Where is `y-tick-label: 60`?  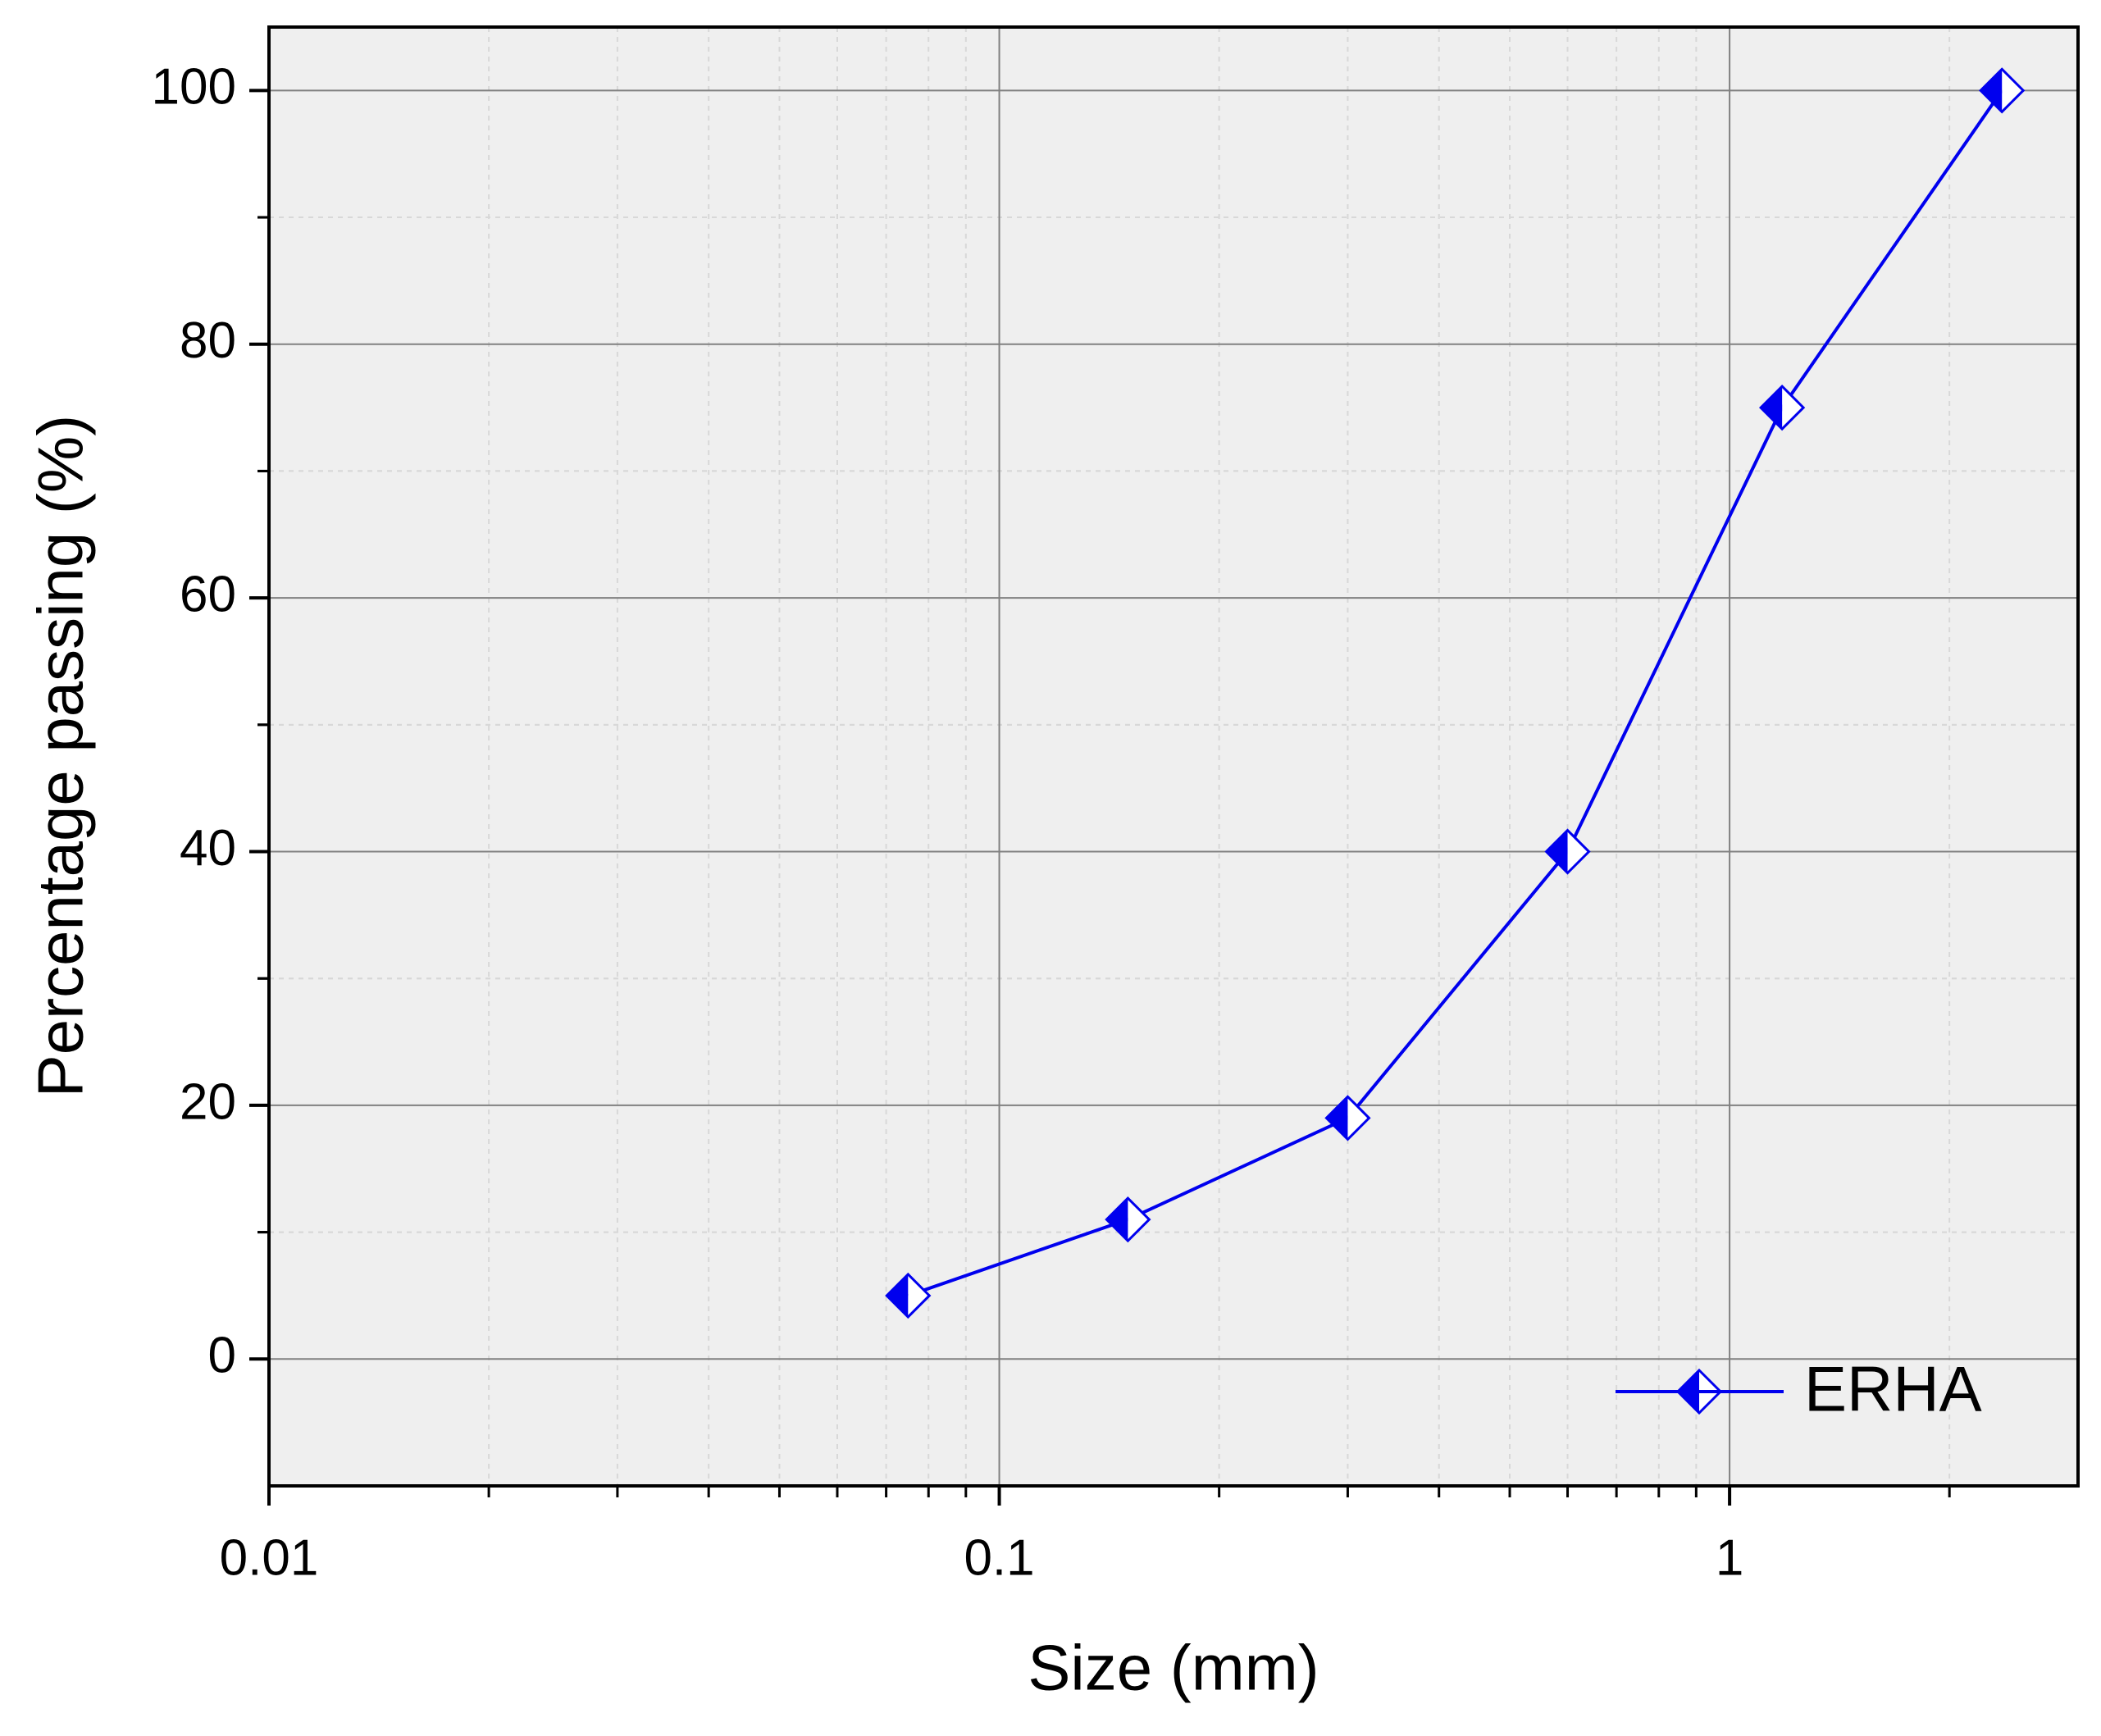
y-tick-label: 60 is located at coordinates (208, 595).